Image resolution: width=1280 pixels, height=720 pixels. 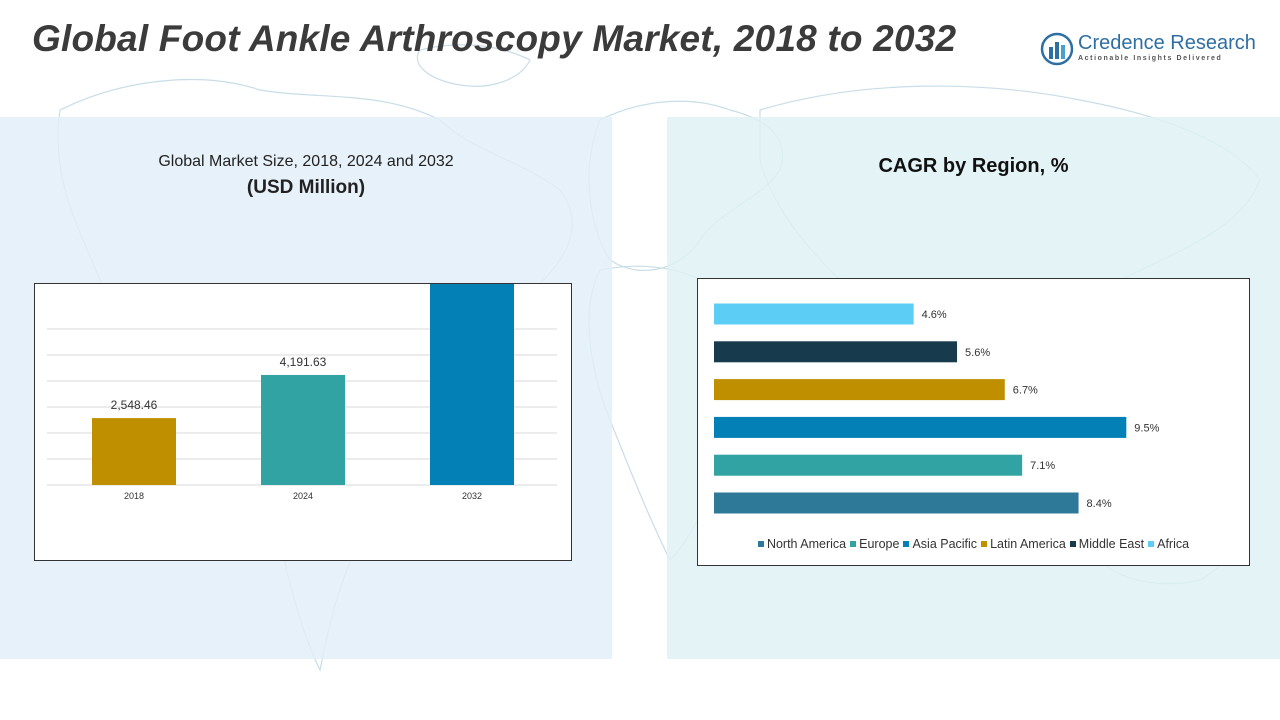 I want to click on bar-north-america, so click(x=896, y=503).